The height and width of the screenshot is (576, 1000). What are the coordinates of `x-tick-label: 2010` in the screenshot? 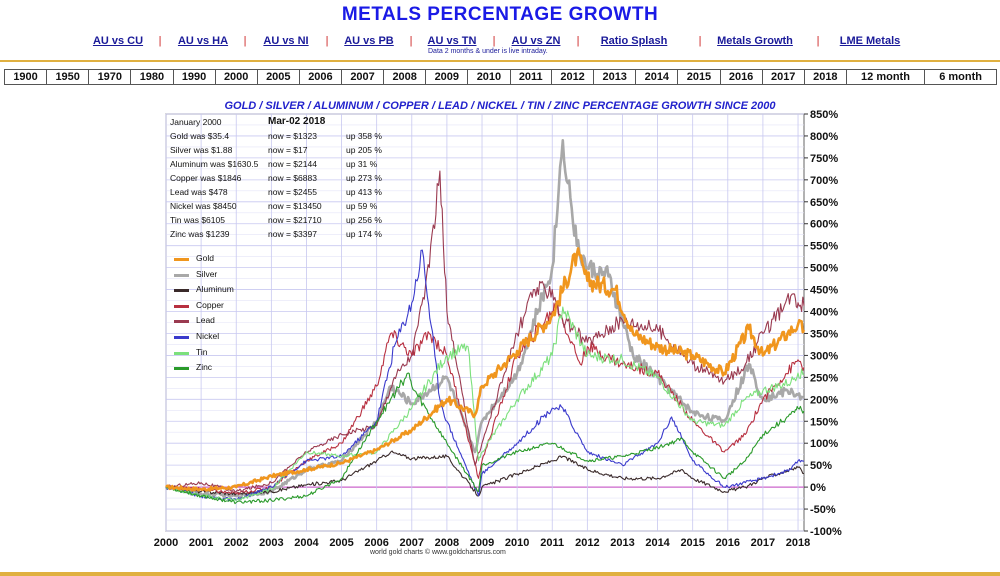 It's located at (517, 543).